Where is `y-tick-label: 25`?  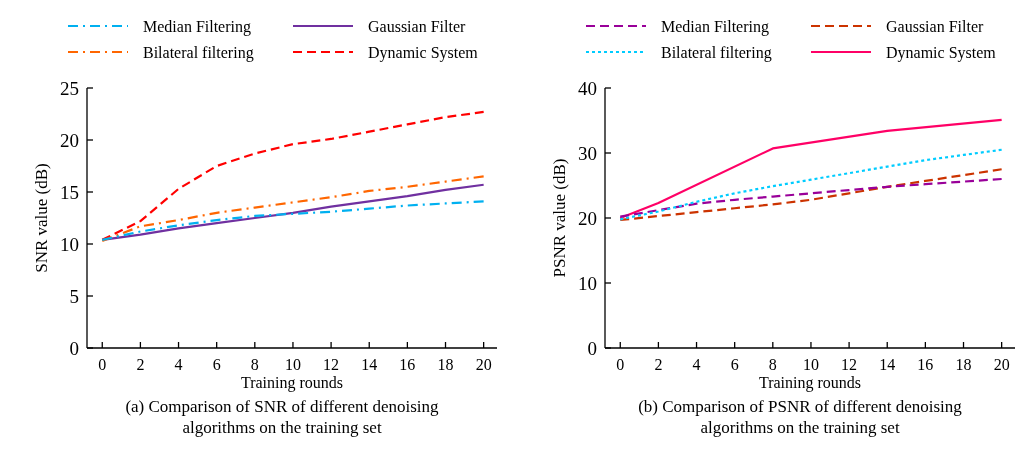 y-tick-label: 25 is located at coordinates (69, 88).